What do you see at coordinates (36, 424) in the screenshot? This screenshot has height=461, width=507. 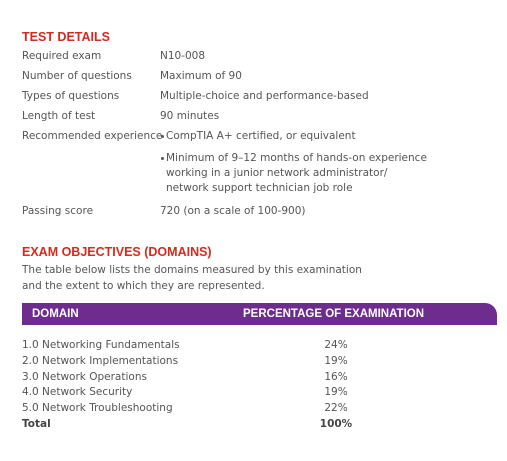 I see `total-label: Total` at bounding box center [36, 424].